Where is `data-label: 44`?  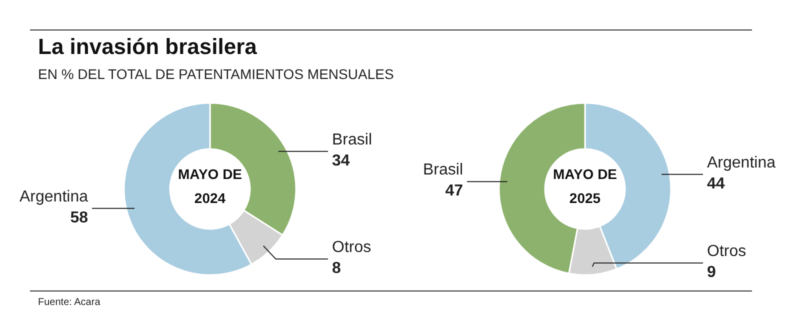 data-label: 44 is located at coordinates (716, 183).